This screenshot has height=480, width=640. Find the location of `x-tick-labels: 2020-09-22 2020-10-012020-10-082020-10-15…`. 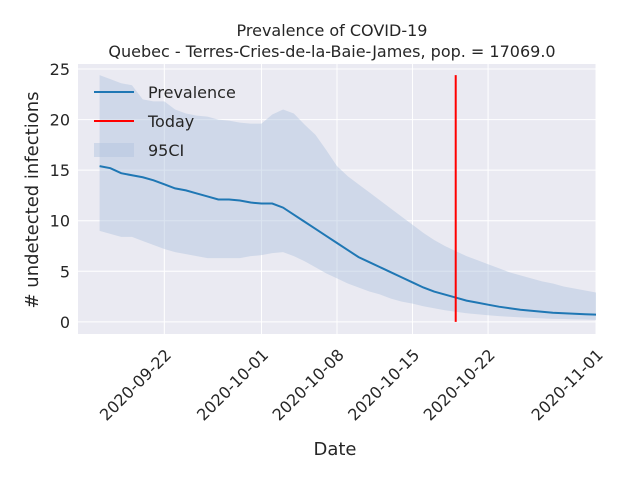

x-tick-labels: 2020-09-22 2020-10-012020-10-082020-10-15… is located at coordinates (351, 384).